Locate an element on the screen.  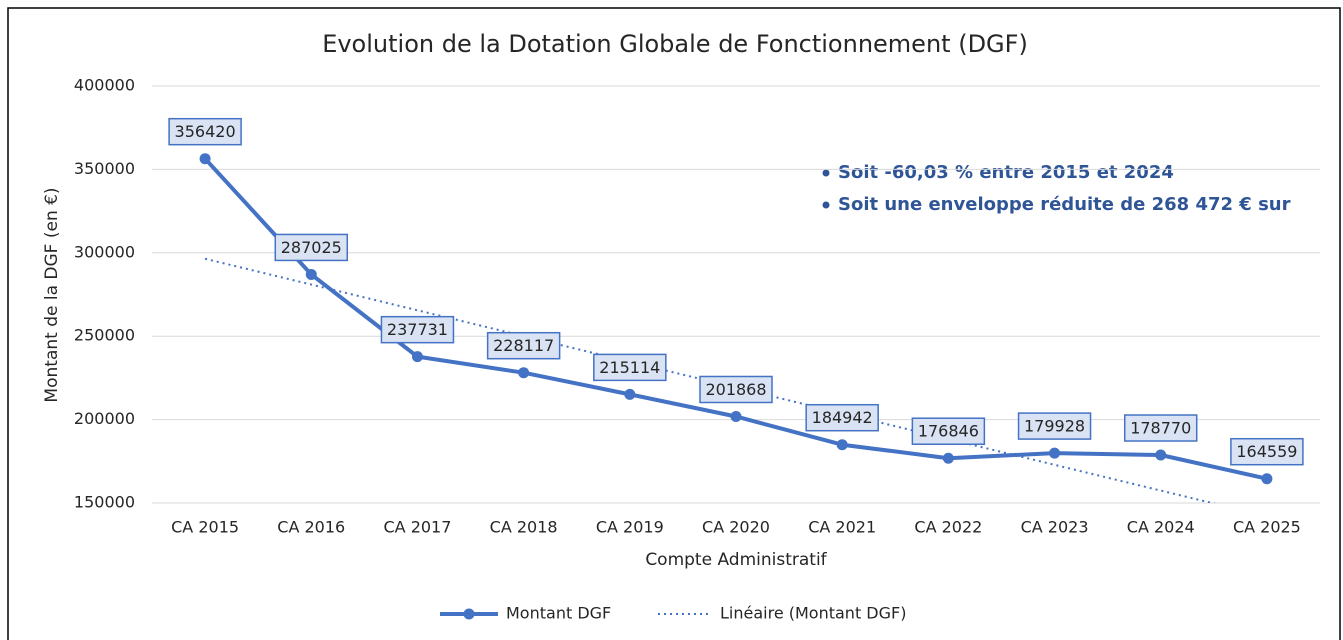
y-tick-label: 300000 is located at coordinates (104, 251).